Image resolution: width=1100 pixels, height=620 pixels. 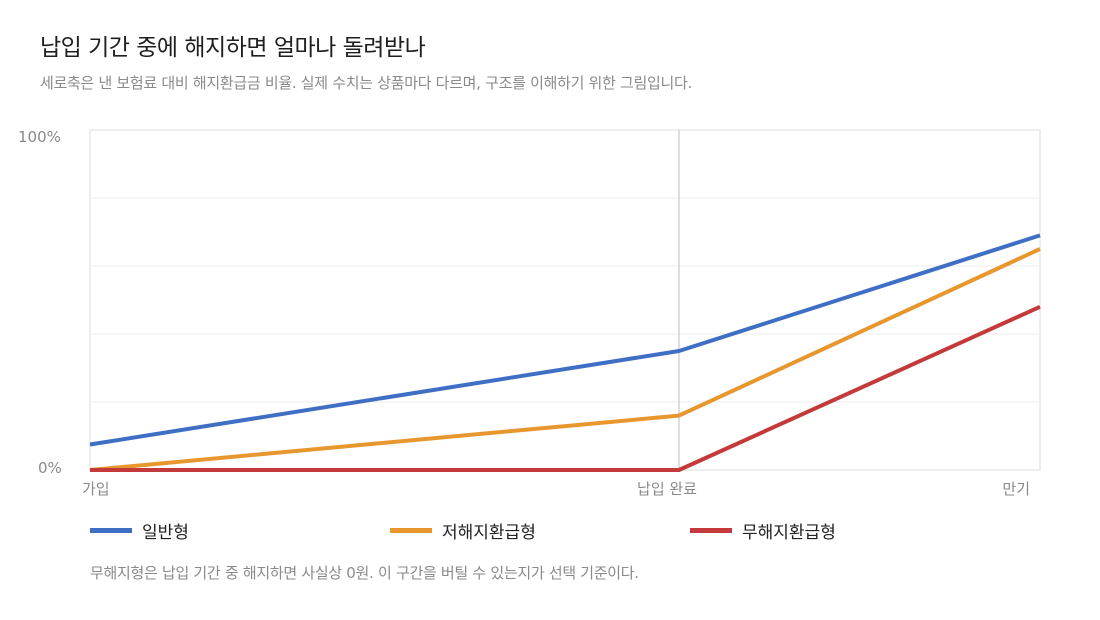 I want to click on legend-item-general: 일반형, so click(x=139, y=530).